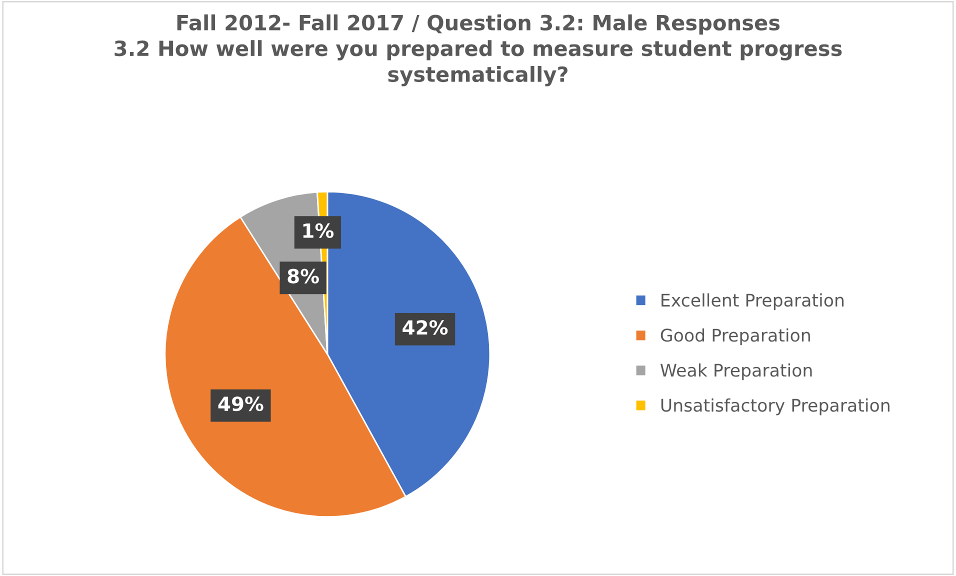 Image resolution: width=956 pixels, height=576 pixels. Describe the element at coordinates (425, 327) in the screenshot. I see `data-label: 42%` at that location.